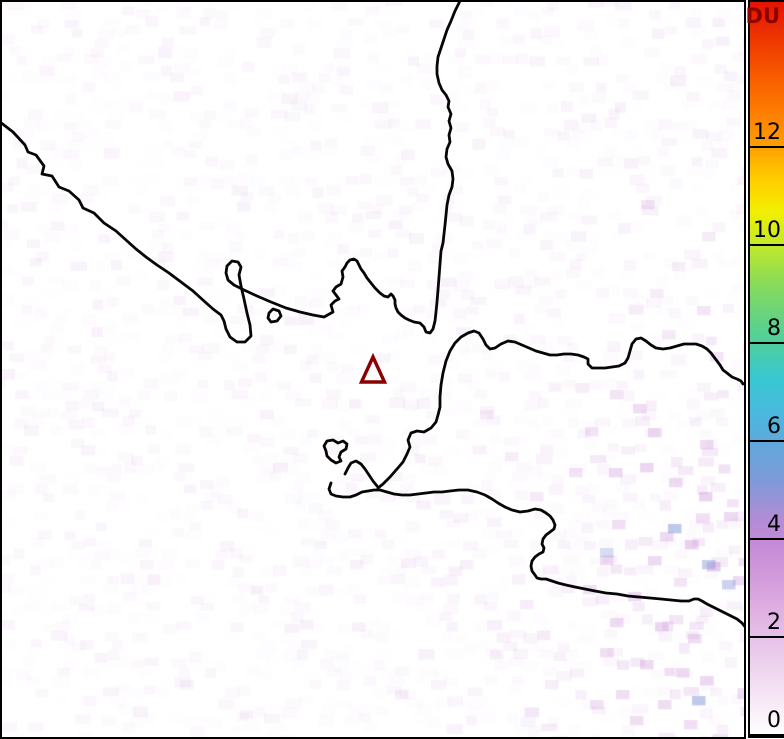 The image size is (784, 739). I want to click on colorbar-tick-label: 6, so click(774, 426).